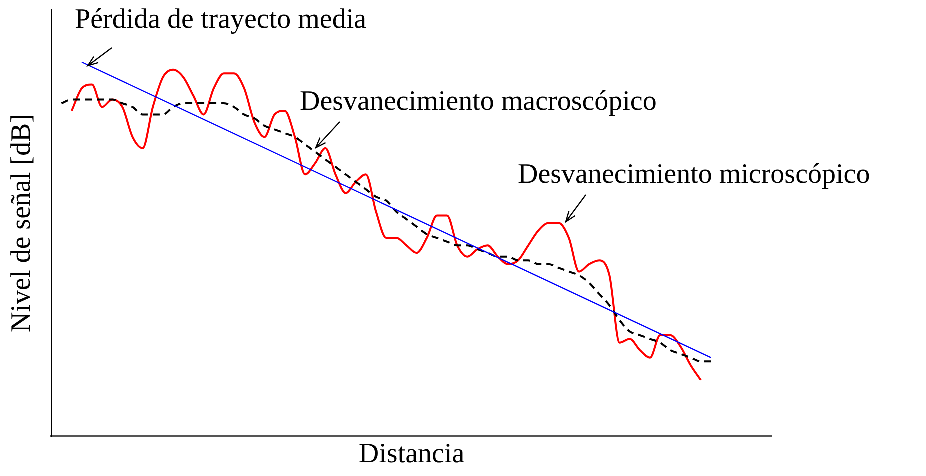 Image resolution: width=926 pixels, height=476 pixels. What do you see at coordinates (221, 19) in the screenshot?
I see `text: Pérdida de trayecto media` at bounding box center [221, 19].